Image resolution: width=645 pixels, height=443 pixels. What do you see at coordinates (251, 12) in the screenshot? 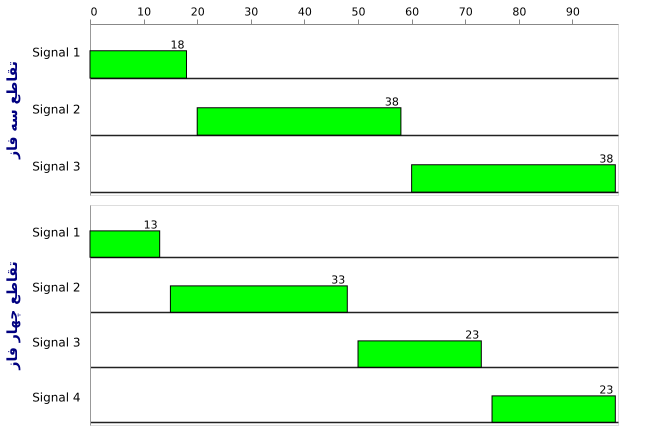
I see `x-tick-label: 30` at bounding box center [251, 12].